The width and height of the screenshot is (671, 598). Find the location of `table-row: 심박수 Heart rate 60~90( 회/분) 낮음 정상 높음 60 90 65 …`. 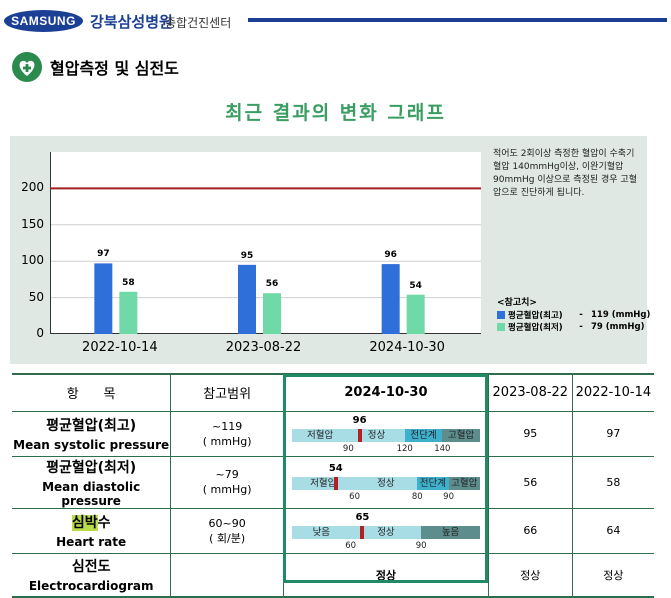

table-row: 심박수 Heart rate 60~90( 회/분) 낮음 정상 높음 60 90 65 … is located at coordinates (333, 530).